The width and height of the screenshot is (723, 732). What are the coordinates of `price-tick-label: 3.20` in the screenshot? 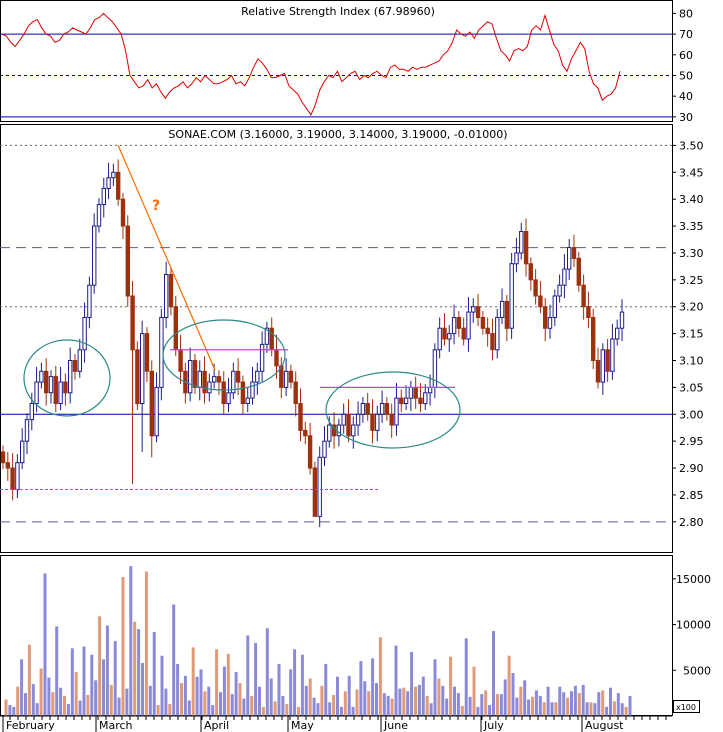 It's located at (691, 307).